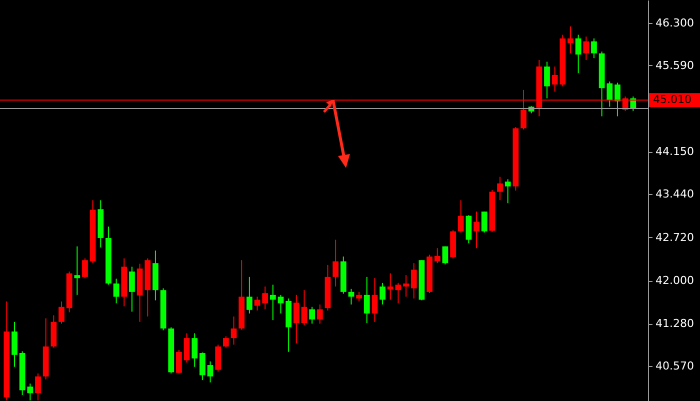 Image resolution: width=700 pixels, height=401 pixels. I want to click on y-tick-label: 40.570, so click(675, 366).